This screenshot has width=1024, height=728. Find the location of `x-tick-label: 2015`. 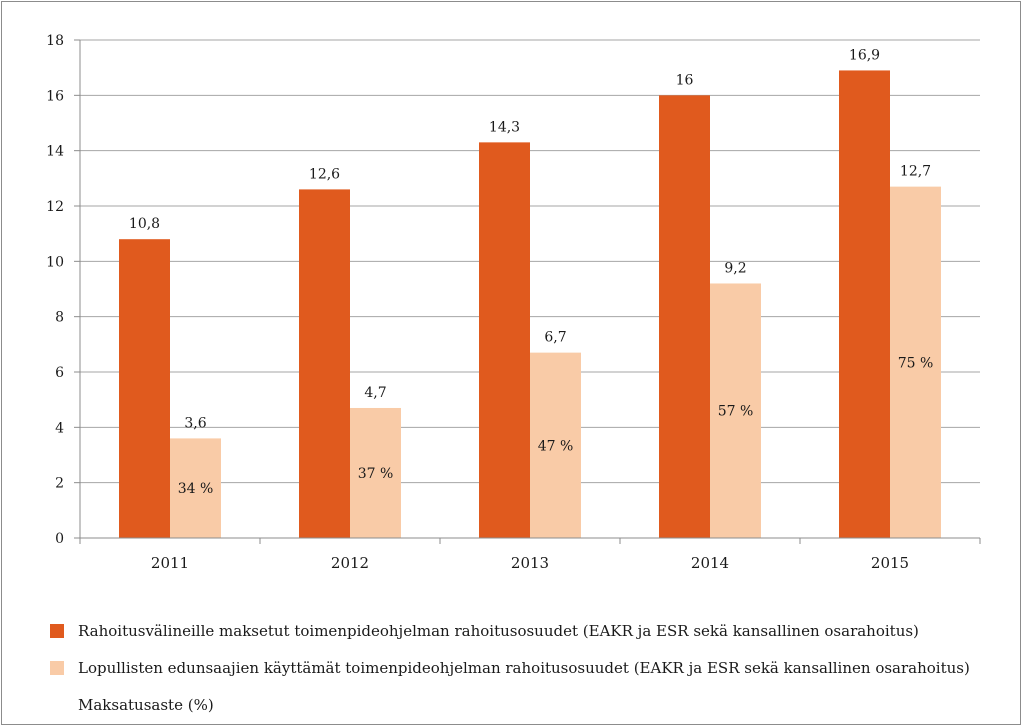

x-tick-label: 2015 is located at coordinates (890, 563).